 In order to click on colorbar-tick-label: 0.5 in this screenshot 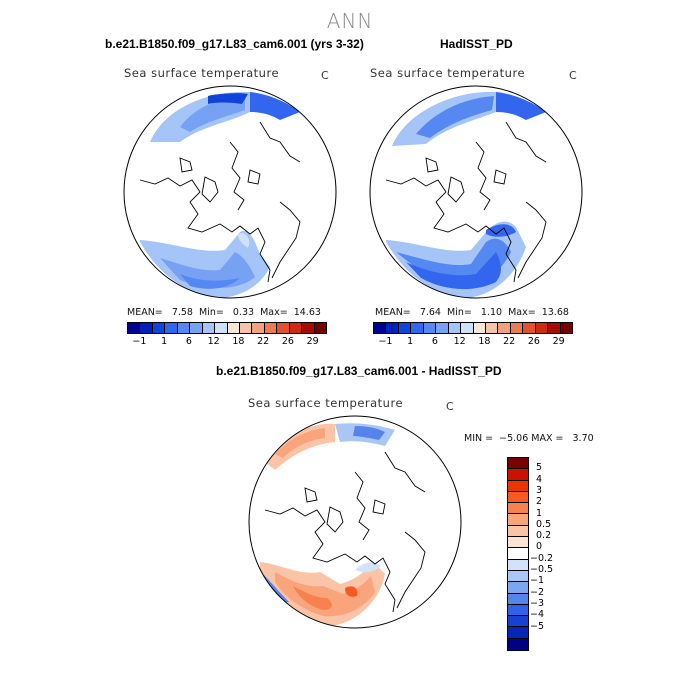, I will do `click(544, 524)`.